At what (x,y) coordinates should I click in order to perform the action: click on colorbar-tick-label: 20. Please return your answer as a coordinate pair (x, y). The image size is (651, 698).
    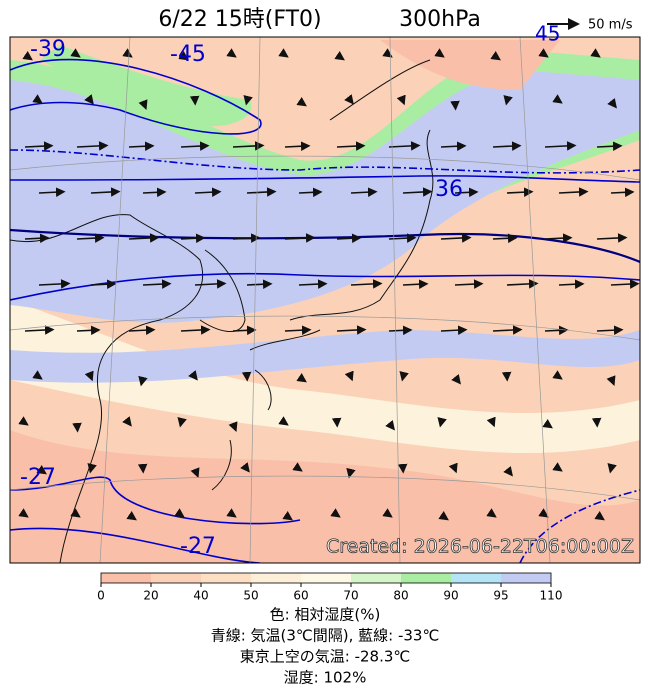
    Looking at the image, I should click on (150, 596).